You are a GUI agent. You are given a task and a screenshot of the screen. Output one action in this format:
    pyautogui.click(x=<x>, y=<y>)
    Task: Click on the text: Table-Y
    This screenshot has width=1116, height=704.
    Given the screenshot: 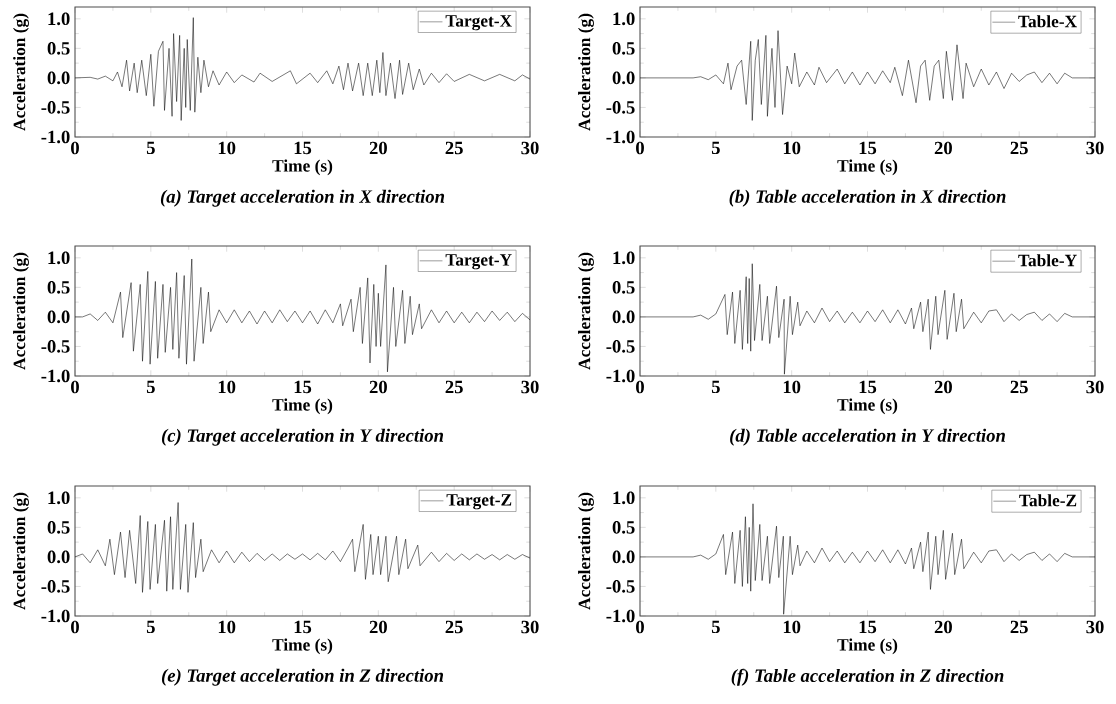 What is the action you would take?
    pyautogui.click(x=1047, y=260)
    